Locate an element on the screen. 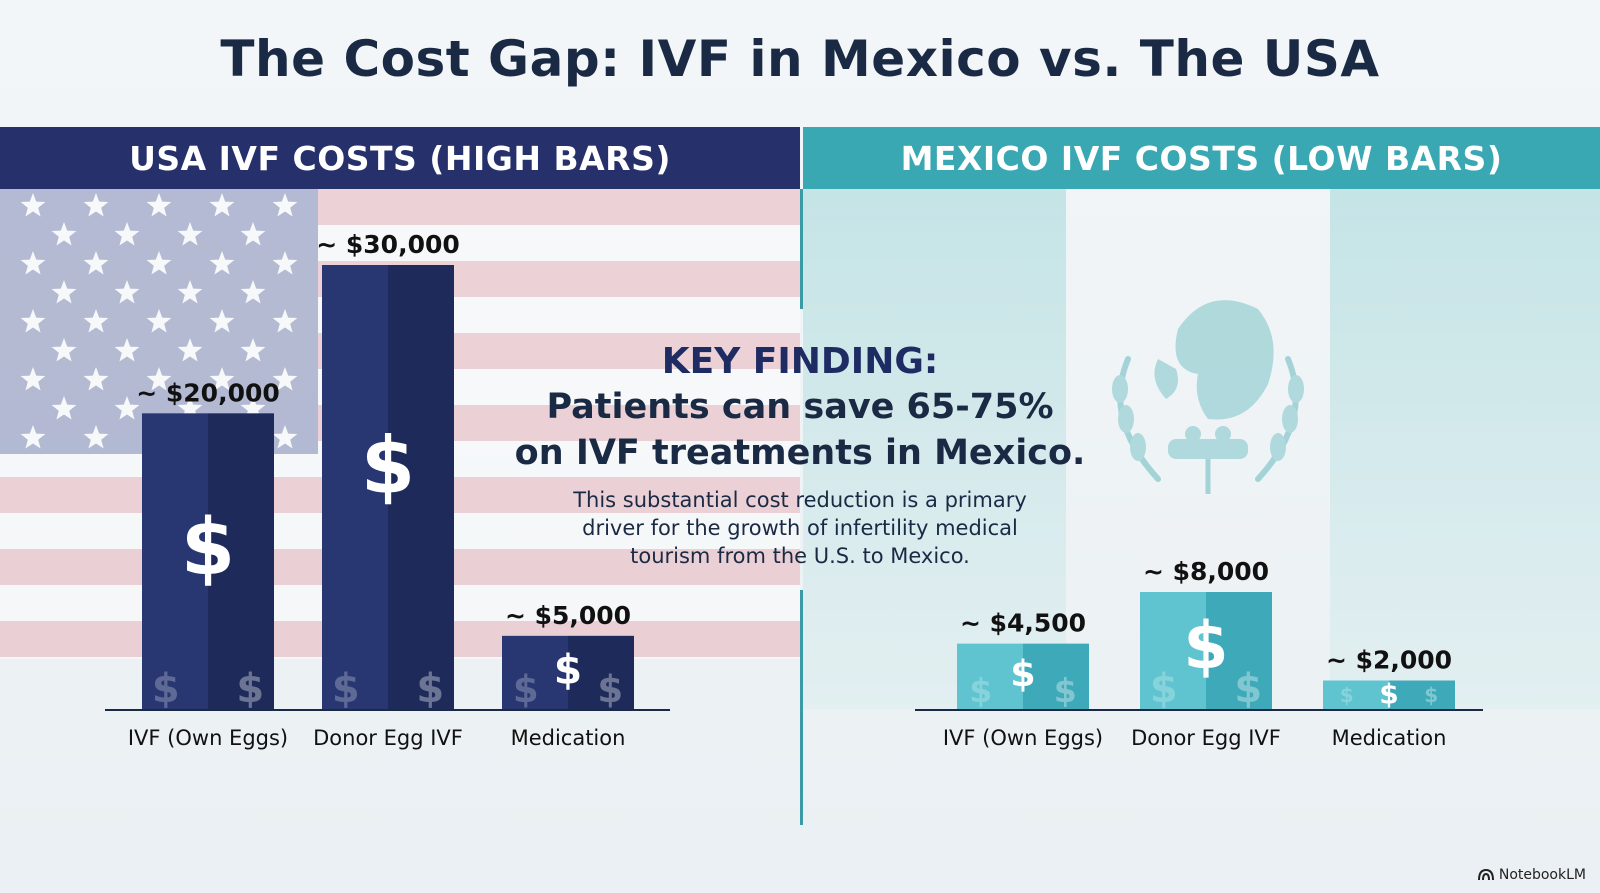 The image size is (1600, 893). notebooklm-logo-icon is located at coordinates (1485, 875).